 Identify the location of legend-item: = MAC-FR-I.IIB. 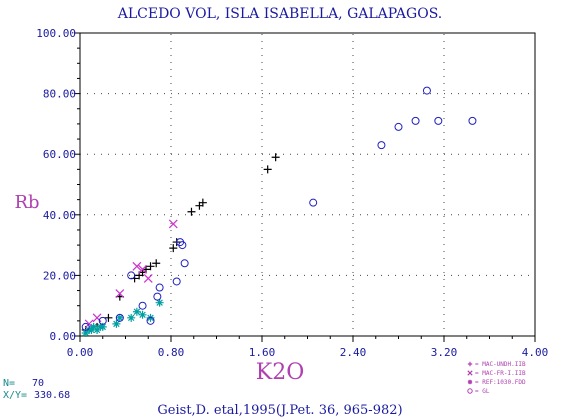
(496, 373).